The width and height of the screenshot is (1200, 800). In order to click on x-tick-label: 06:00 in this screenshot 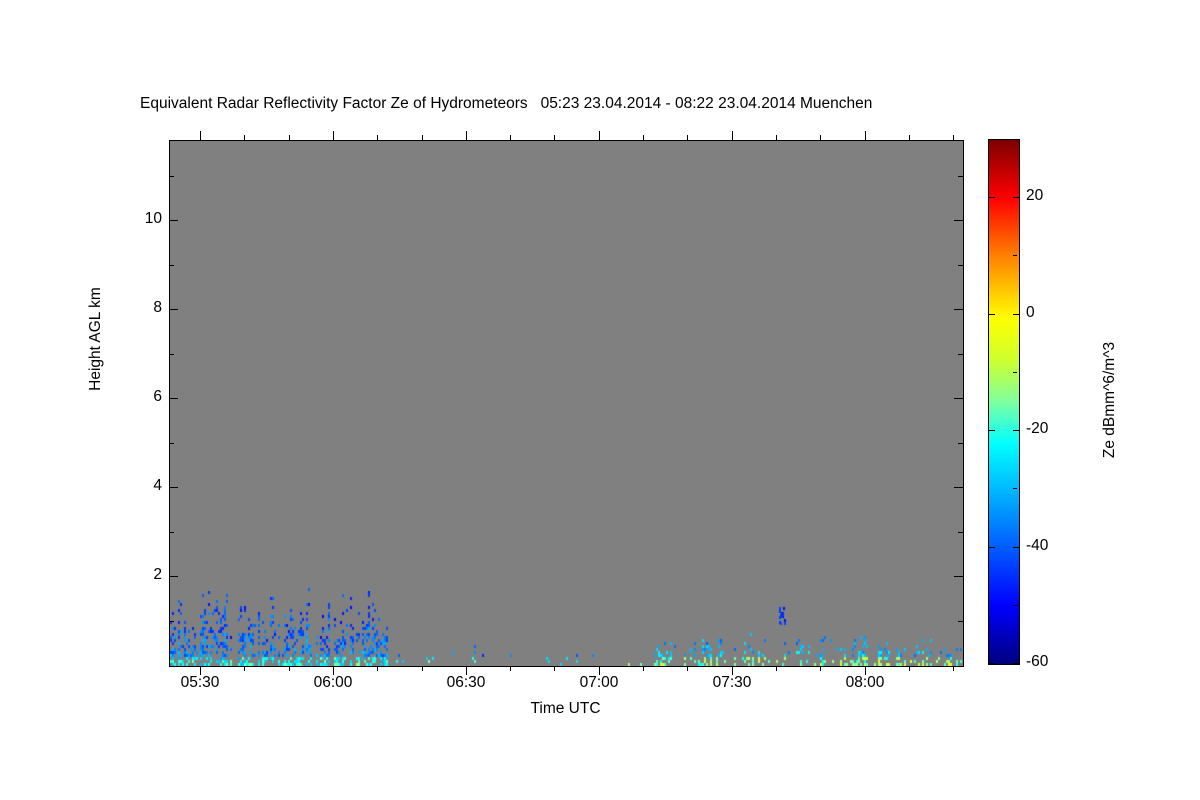, I will do `click(333, 682)`.